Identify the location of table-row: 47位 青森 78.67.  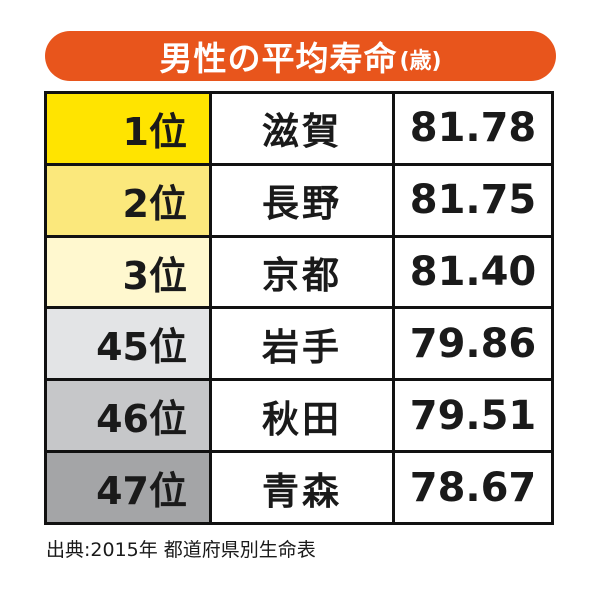
(299, 487).